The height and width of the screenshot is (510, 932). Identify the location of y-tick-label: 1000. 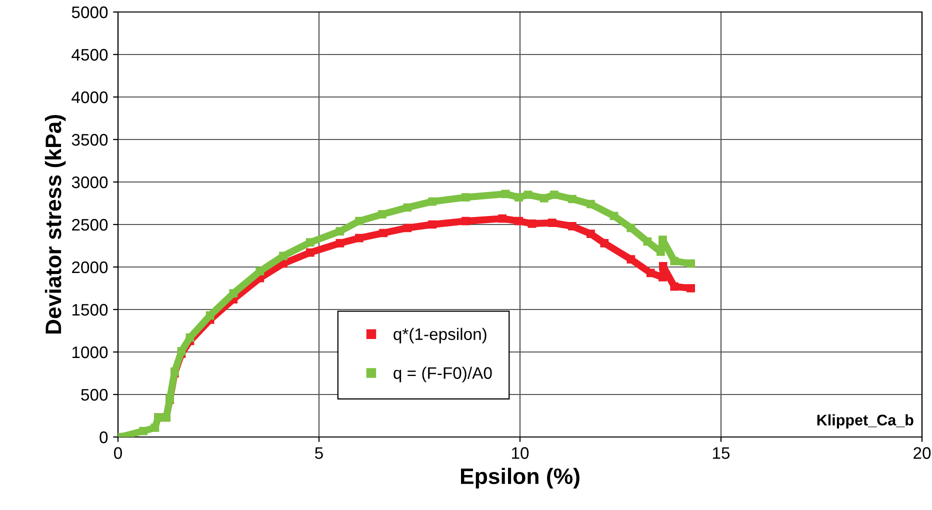
(90, 352).